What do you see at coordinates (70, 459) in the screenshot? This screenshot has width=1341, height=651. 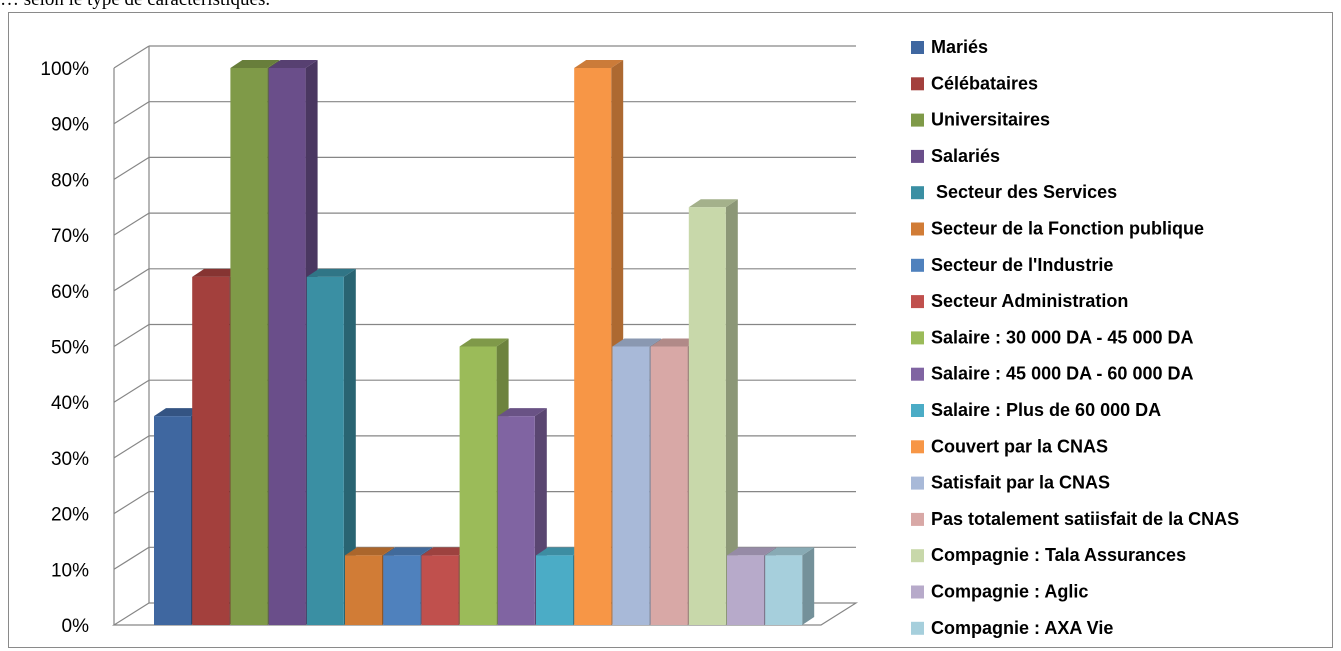 I see `y-tick-label: 30%` at bounding box center [70, 459].